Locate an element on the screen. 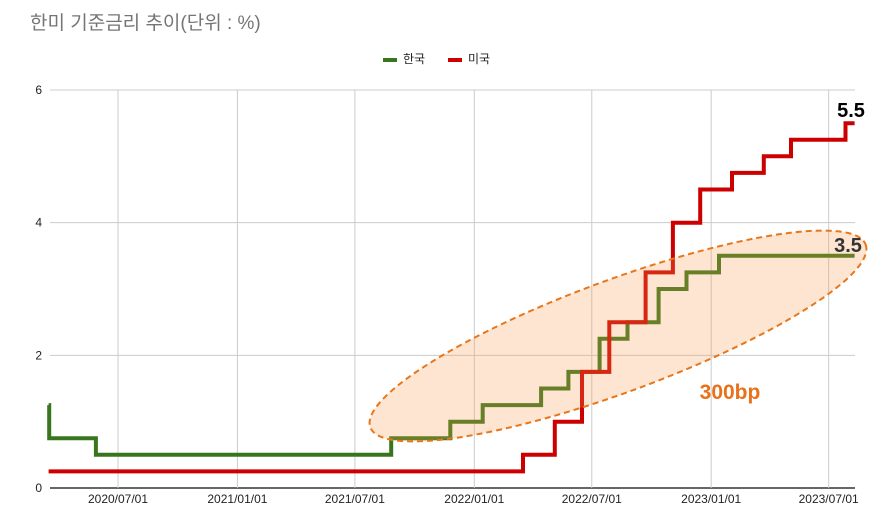 The height and width of the screenshot is (522, 882). y-tick-label: 0 is located at coordinates (38, 488).